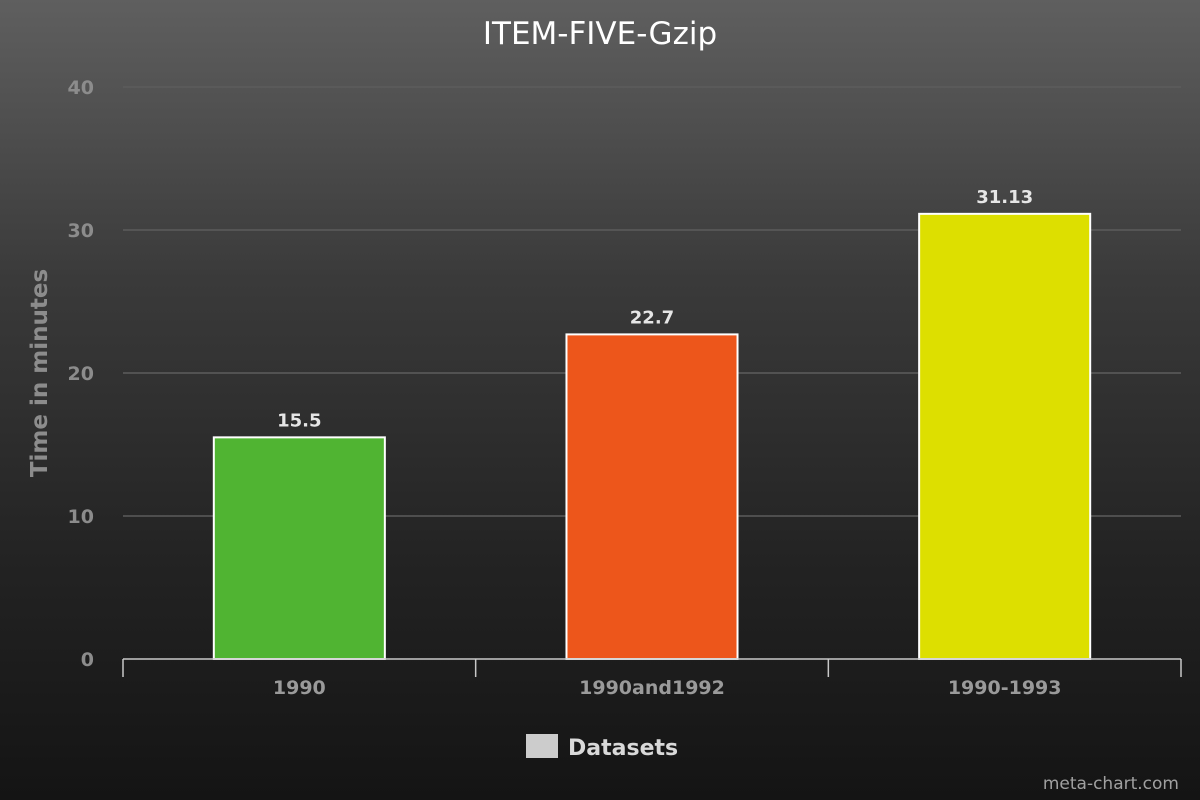 This screenshot has height=800, width=1200. Describe the element at coordinates (299, 688) in the screenshot. I see `x-tick-label: 1990` at that location.